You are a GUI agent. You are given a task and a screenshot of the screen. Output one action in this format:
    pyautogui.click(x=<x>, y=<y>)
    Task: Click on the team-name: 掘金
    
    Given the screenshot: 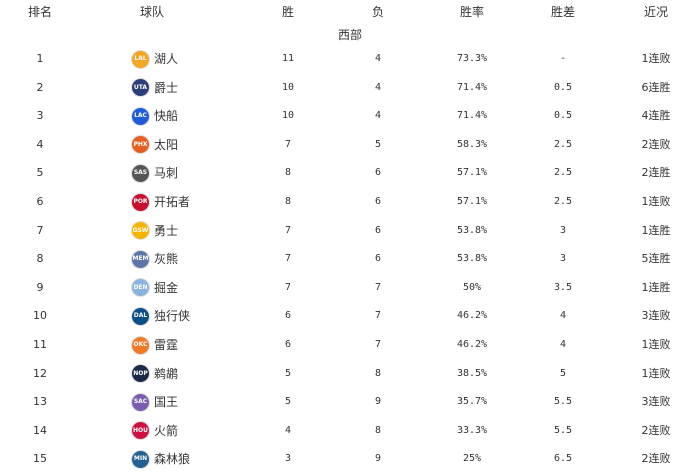 What is the action you would take?
    pyautogui.click(x=166, y=287)
    